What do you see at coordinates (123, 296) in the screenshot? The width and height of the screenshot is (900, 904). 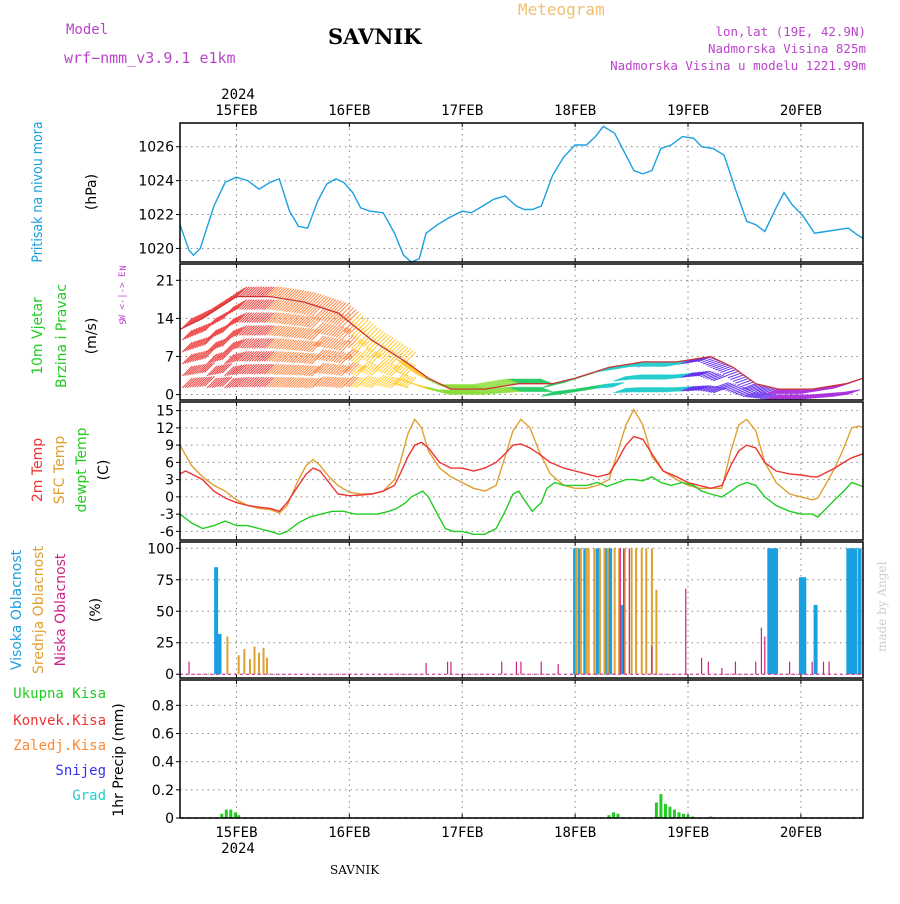 I see `wind-dir-westeast: W <-|-> E` at bounding box center [123, 296].